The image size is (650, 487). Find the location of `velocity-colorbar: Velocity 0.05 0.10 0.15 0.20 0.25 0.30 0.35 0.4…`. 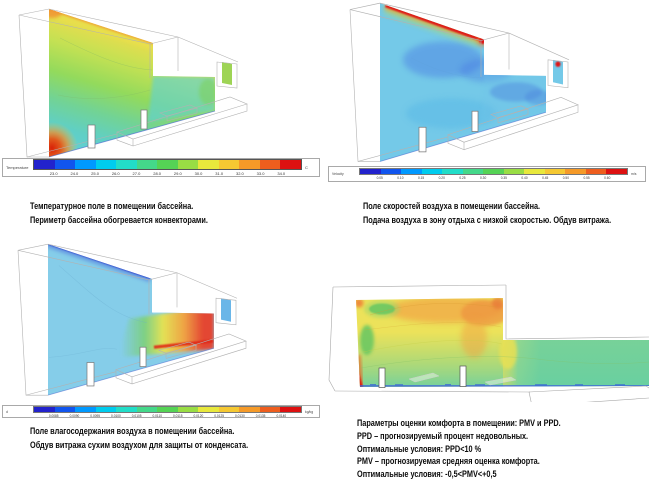

velocity-colorbar: Velocity 0.05 0.10 0.15 0.20 0.25 0.30 0.35 0.4… is located at coordinates (487, 174).